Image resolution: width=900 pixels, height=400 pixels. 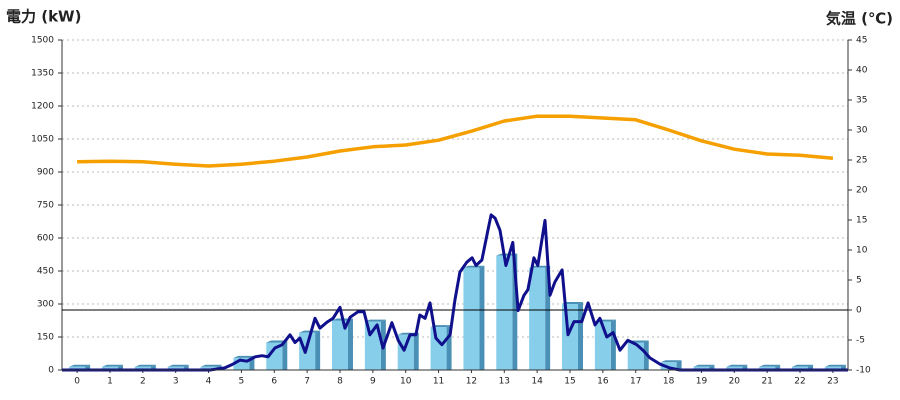 I want to click on y2-tick-label: 5, so click(x=859, y=281).